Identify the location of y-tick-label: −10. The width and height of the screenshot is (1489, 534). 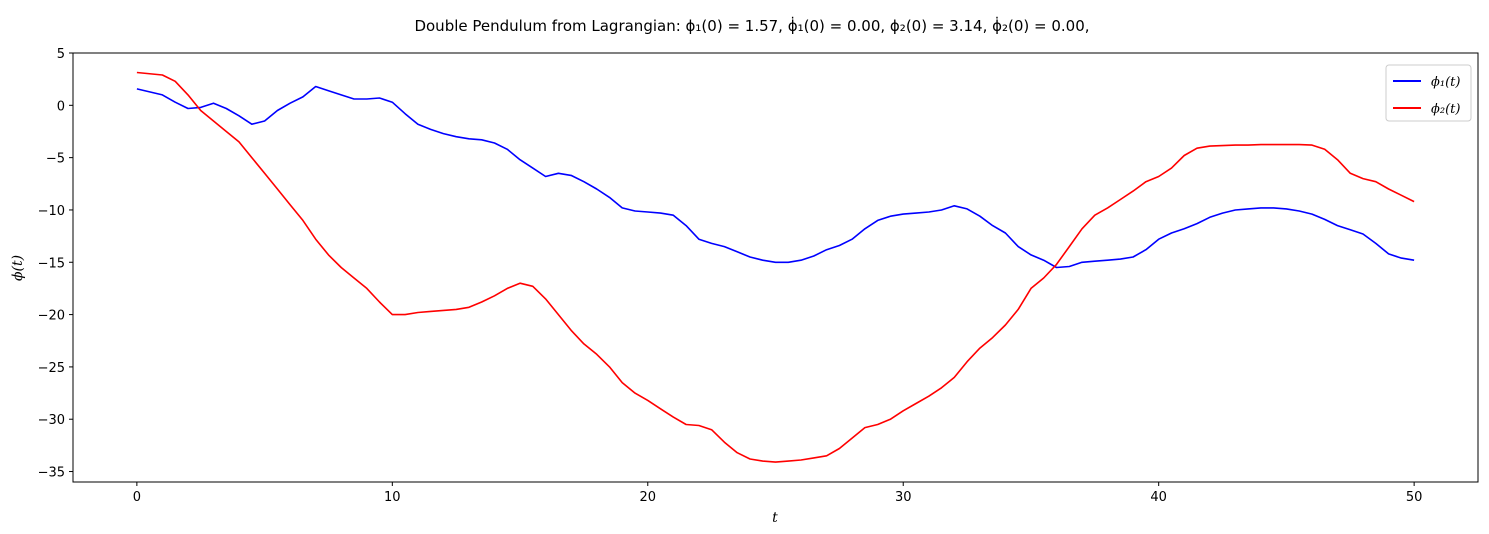
(51, 211).